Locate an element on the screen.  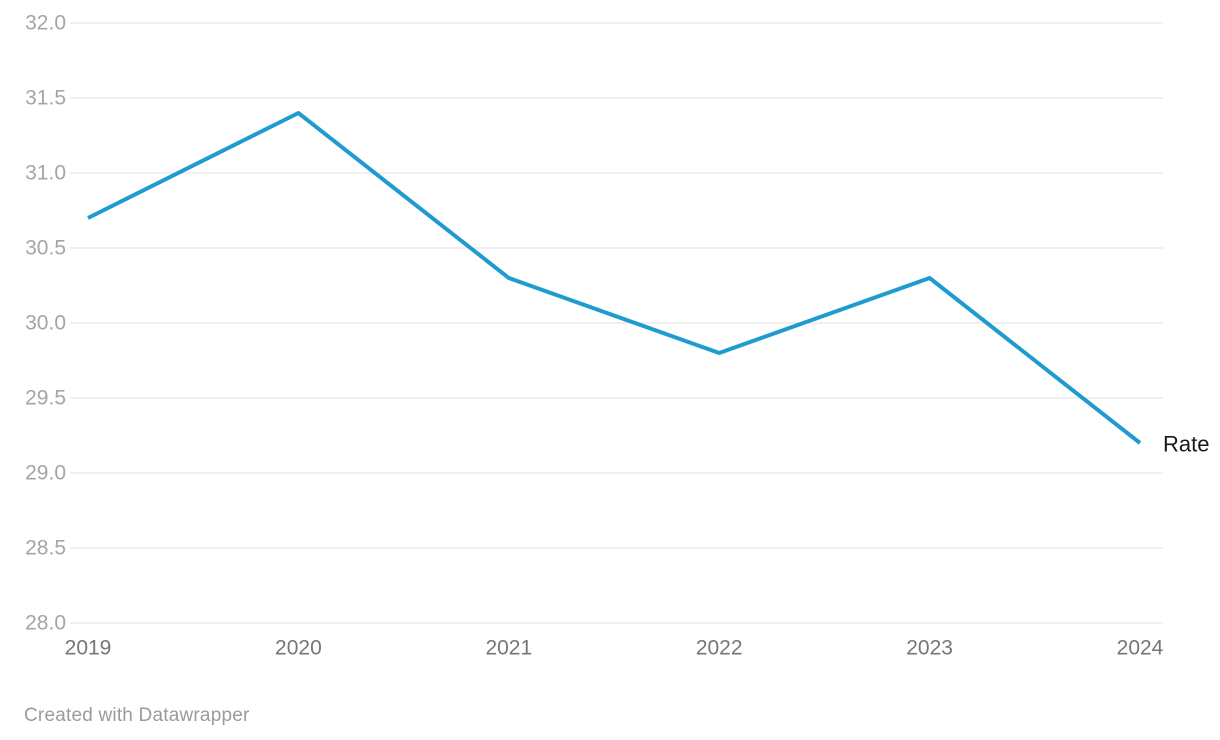
x-tick-label: 2019 is located at coordinates (88, 648).